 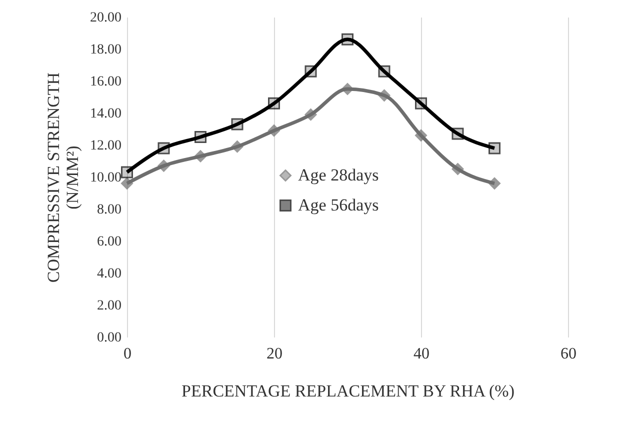 I want to click on y-tick-label: 10.00, so click(x=106, y=178).